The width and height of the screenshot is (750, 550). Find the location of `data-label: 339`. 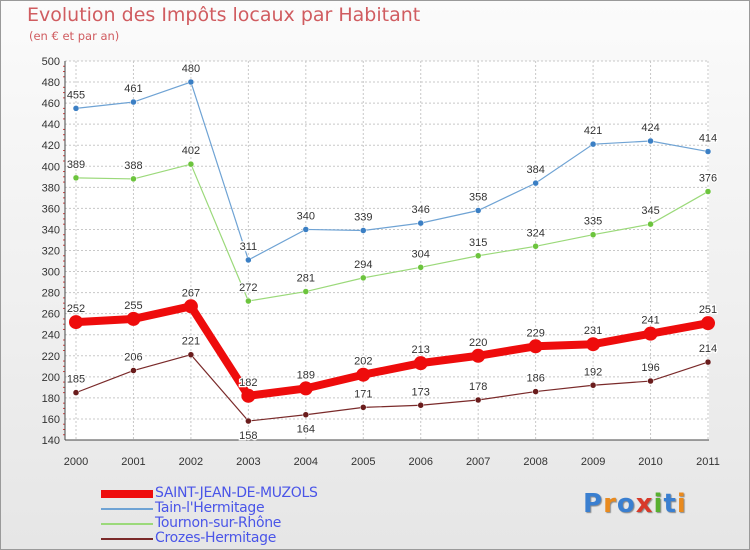

data-label: 339 is located at coordinates (363, 217).